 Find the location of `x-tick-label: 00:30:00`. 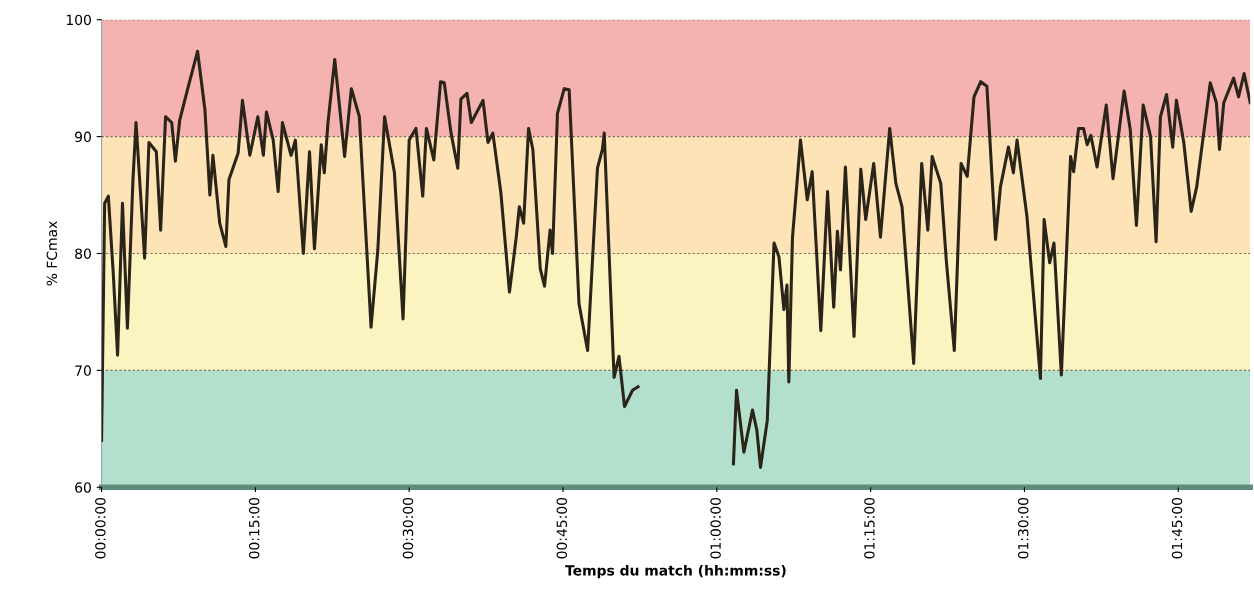

x-tick-label: 00:30:00 is located at coordinates (408, 528).